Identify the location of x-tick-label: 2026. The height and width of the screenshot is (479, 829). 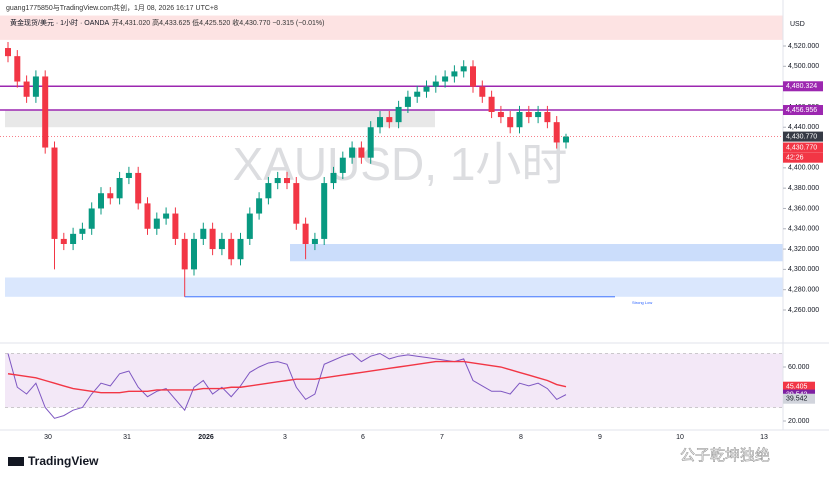
(206, 437).